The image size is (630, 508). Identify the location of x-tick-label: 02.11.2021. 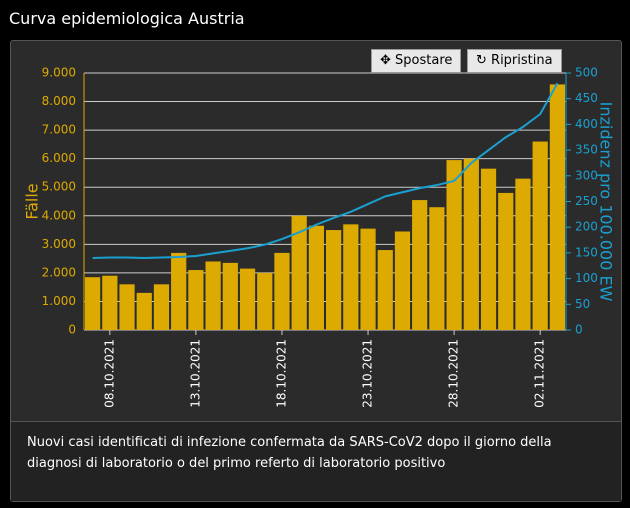
(540, 373).